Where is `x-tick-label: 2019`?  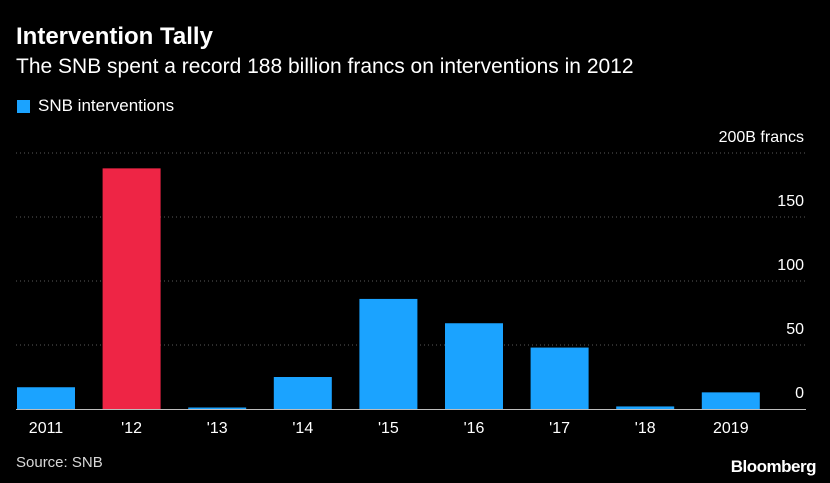 x-tick-label: 2019 is located at coordinates (731, 428).